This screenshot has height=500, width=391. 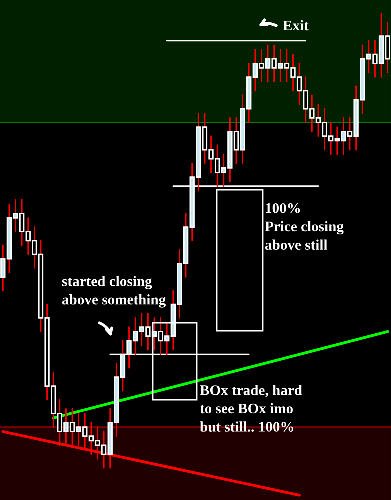 I want to click on annotation: BOx trade, hard to see BOx imo but still.. 100%, so click(x=251, y=408).